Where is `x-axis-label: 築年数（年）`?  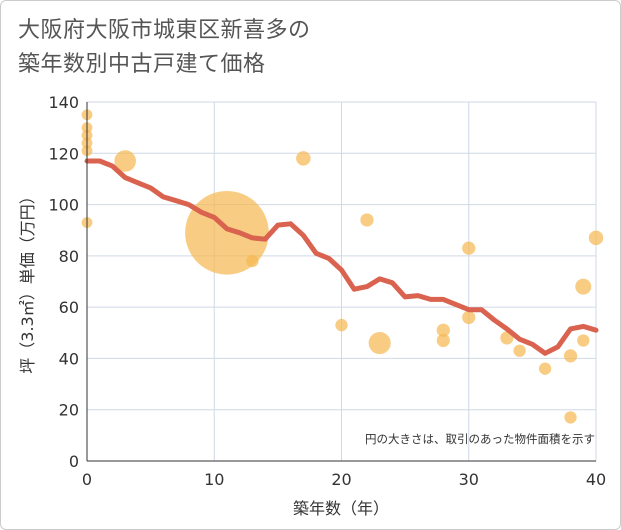 x-axis-label: 築年数（年） is located at coordinates (341, 508).